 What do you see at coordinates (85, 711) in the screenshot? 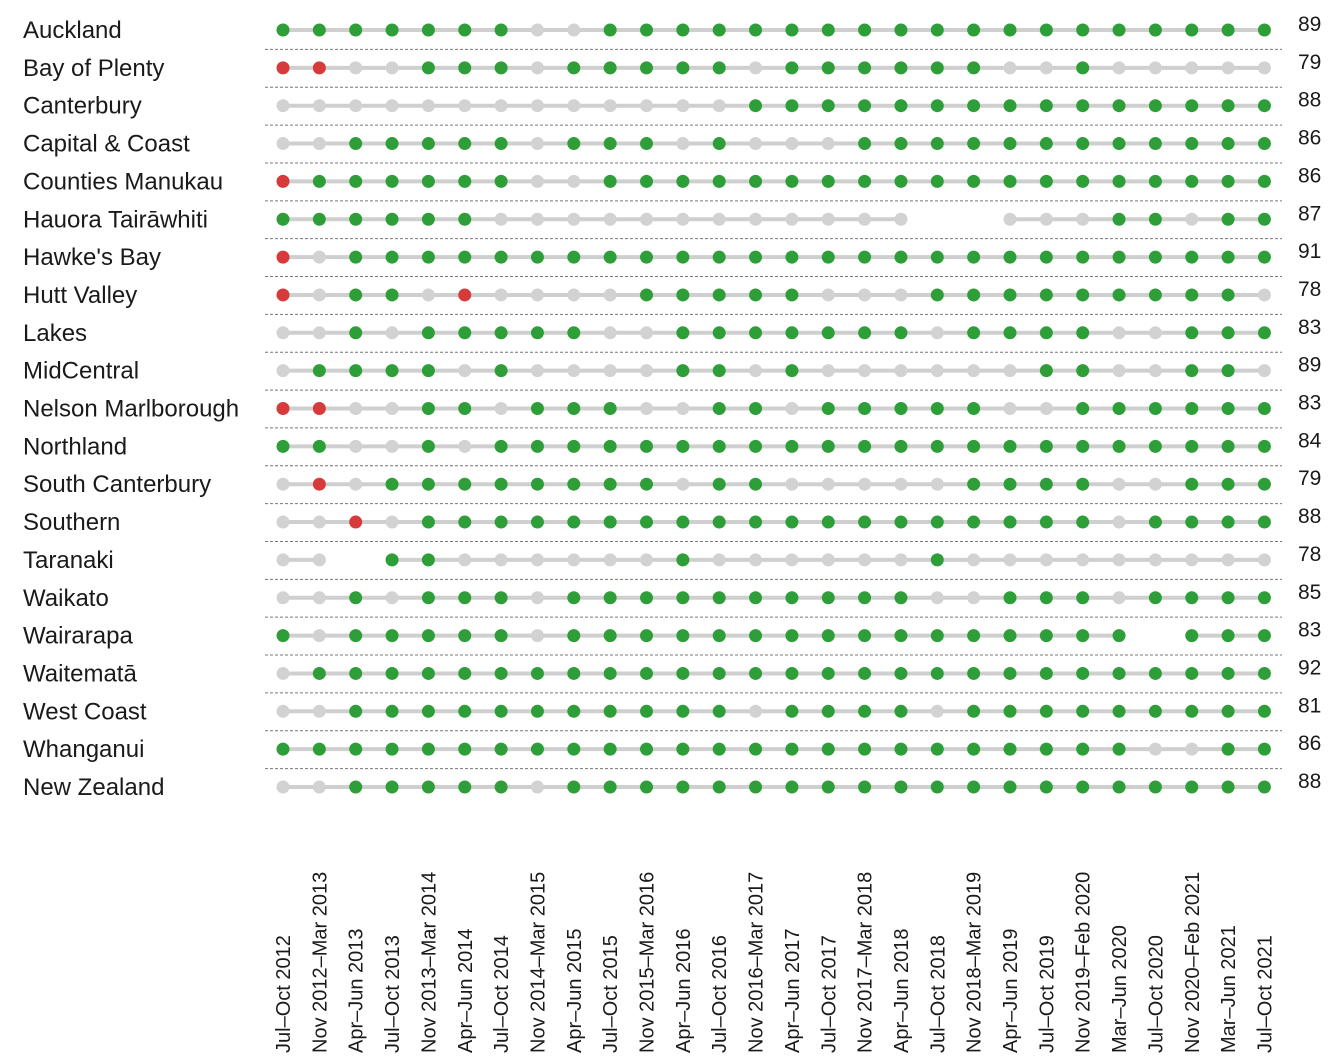
I see `row-label: West Coast` at bounding box center [85, 711].